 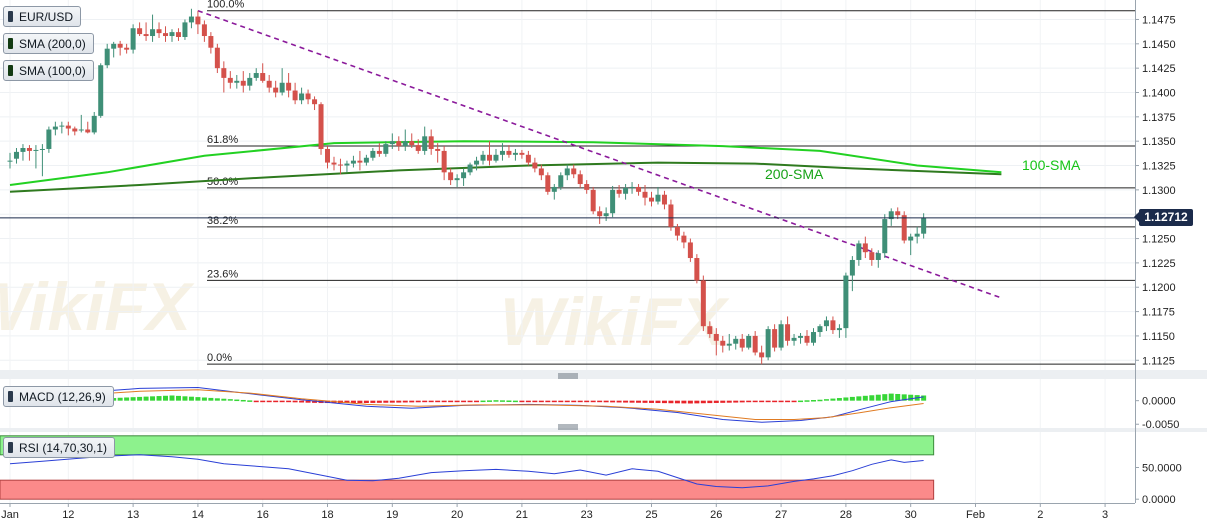 What do you see at coordinates (59, 447) in the screenshot?
I see `rsi-badge: RSI (14,70,30,1)` at bounding box center [59, 447].